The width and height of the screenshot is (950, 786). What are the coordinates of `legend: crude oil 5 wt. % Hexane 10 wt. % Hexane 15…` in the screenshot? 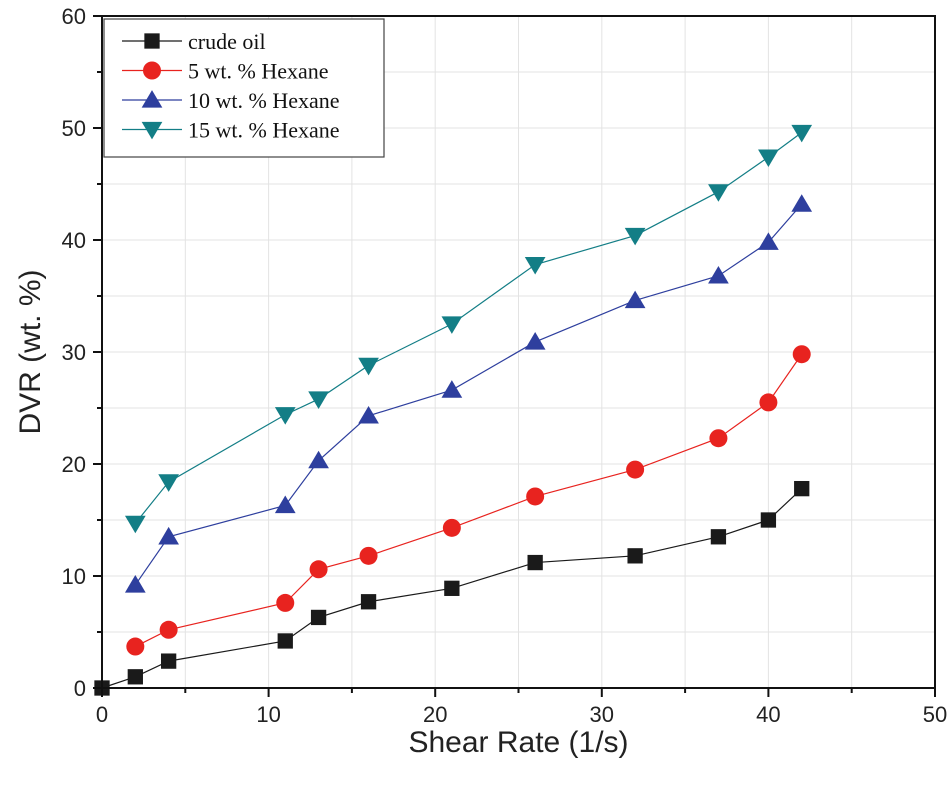 It's located at (244, 88).